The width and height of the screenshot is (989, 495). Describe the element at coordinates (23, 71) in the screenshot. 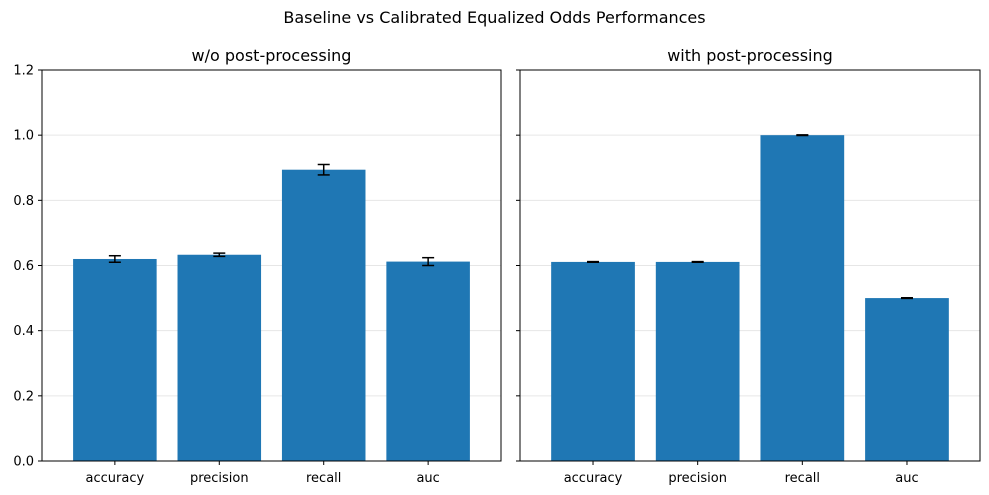

I see `y-tick-label: 1.2` at that location.